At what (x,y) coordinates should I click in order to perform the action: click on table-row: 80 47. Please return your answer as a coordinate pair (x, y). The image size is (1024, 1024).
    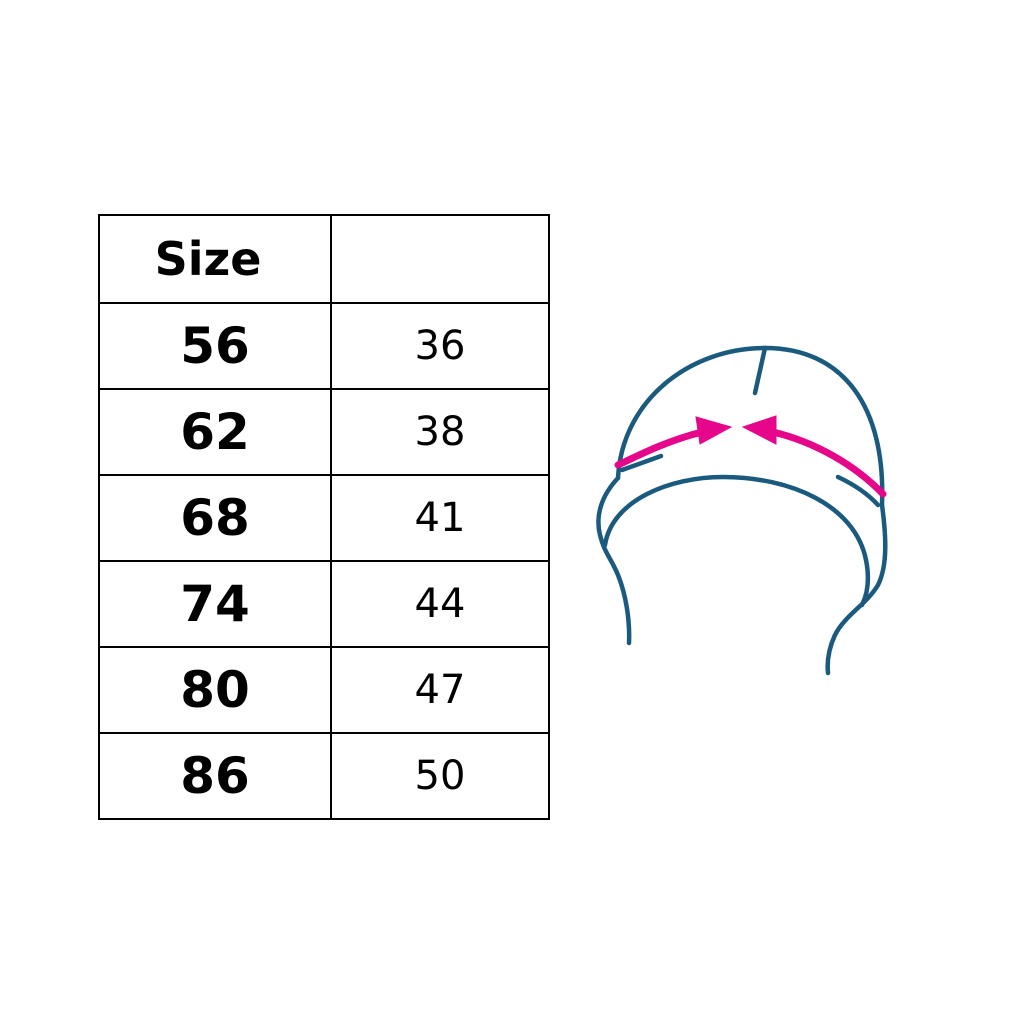
    Looking at the image, I should click on (324, 690).